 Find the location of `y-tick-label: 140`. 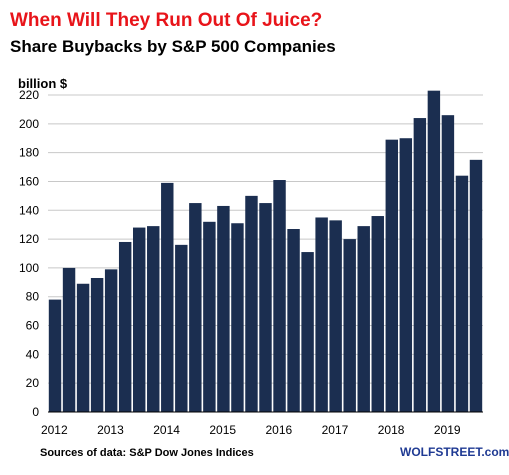

y-tick-label: 140 is located at coordinates (29, 210).